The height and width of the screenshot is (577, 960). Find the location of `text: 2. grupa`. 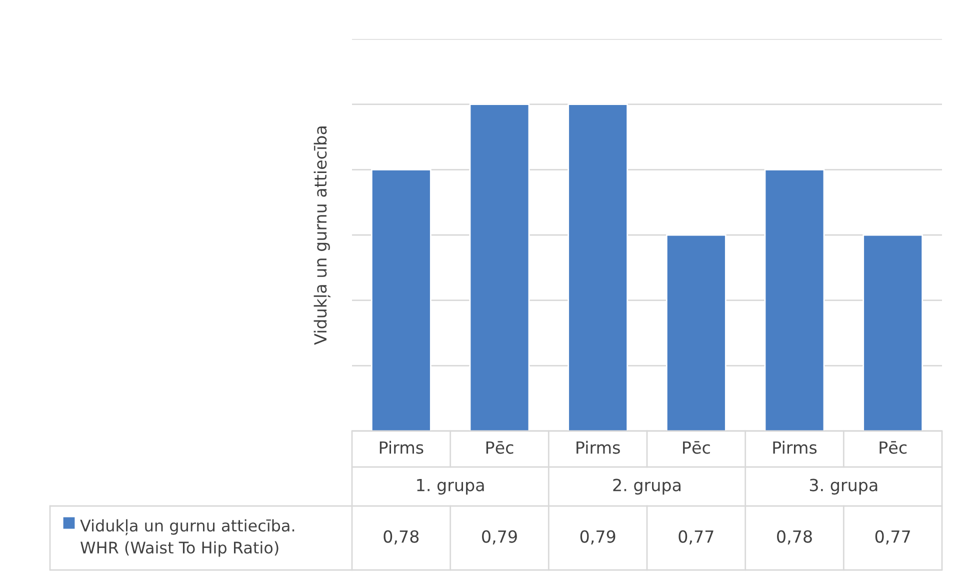

text: 2. grupa is located at coordinates (646, 486).